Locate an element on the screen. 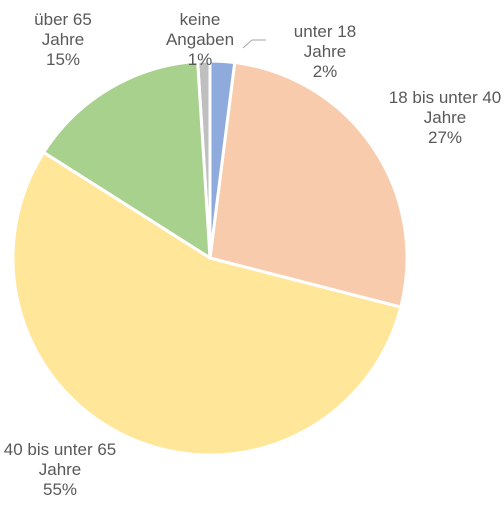 This screenshot has height=509, width=504. category-name: 18 bis unter 40 Jahre is located at coordinates (445, 107).